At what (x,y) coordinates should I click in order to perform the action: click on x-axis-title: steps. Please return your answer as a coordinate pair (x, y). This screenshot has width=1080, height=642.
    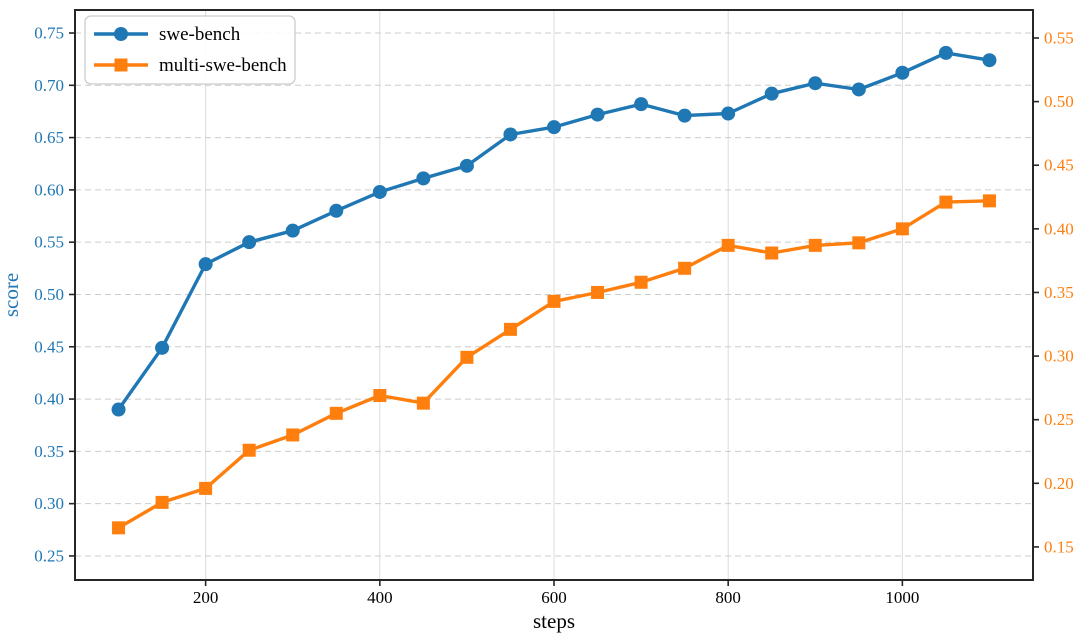
    Looking at the image, I should click on (554, 621).